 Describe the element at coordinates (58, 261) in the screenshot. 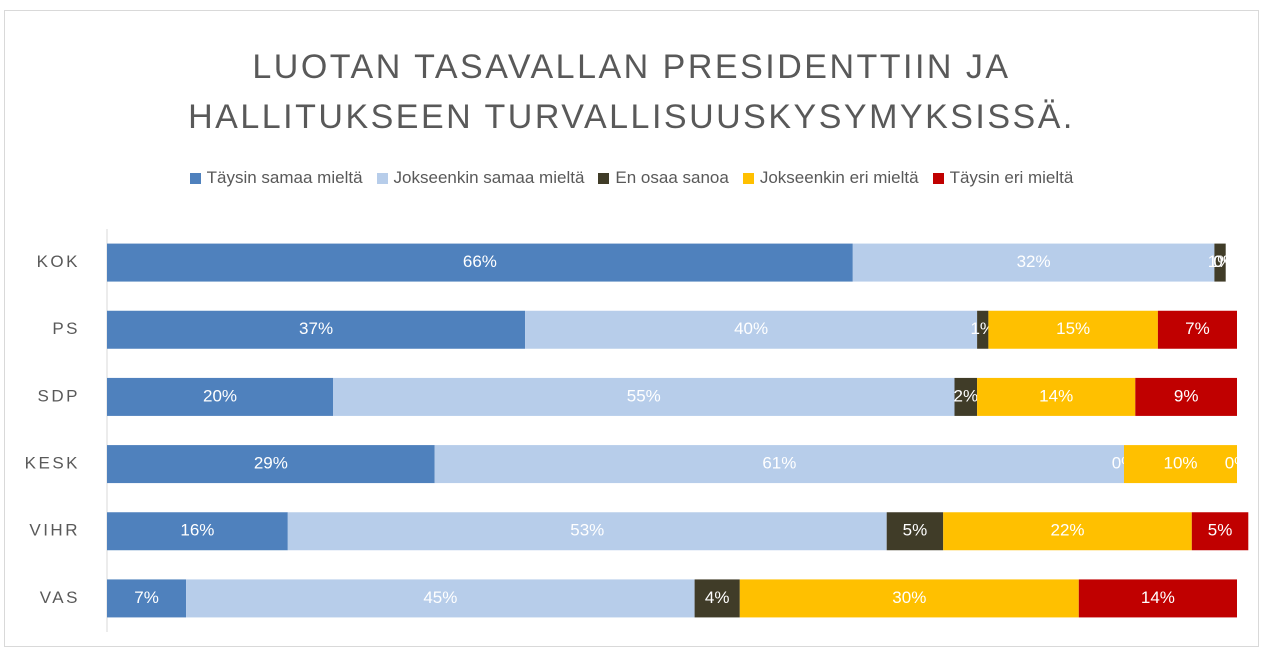

I see `y-tick-label: KOK` at that location.